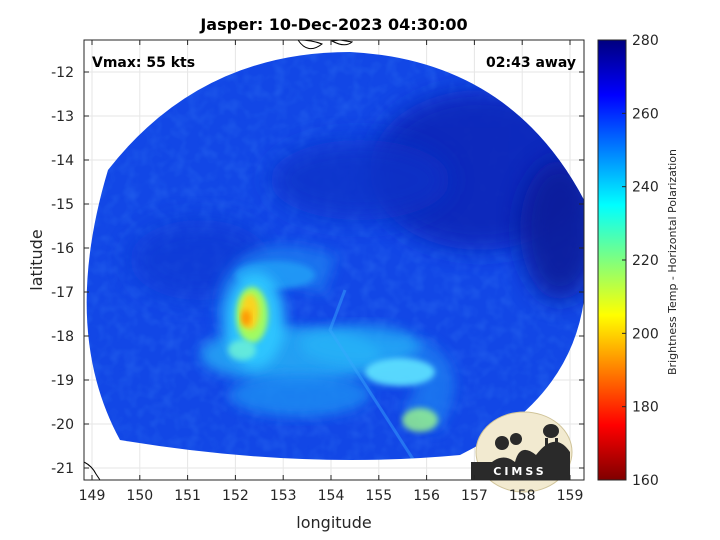 This screenshot has height=540, width=720. I want to click on y-tick-label: -17, so click(62, 293).